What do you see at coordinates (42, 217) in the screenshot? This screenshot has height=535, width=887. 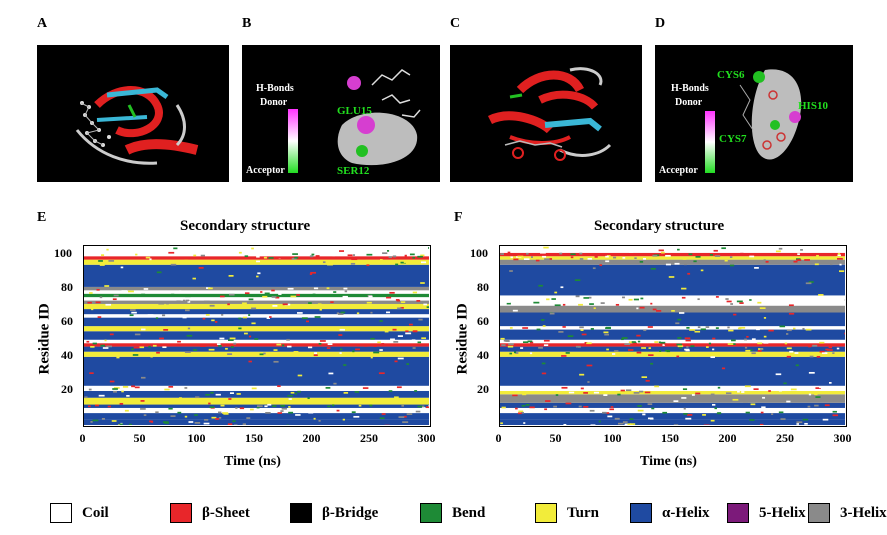 I see `panel-label-e: E` at bounding box center [42, 217].